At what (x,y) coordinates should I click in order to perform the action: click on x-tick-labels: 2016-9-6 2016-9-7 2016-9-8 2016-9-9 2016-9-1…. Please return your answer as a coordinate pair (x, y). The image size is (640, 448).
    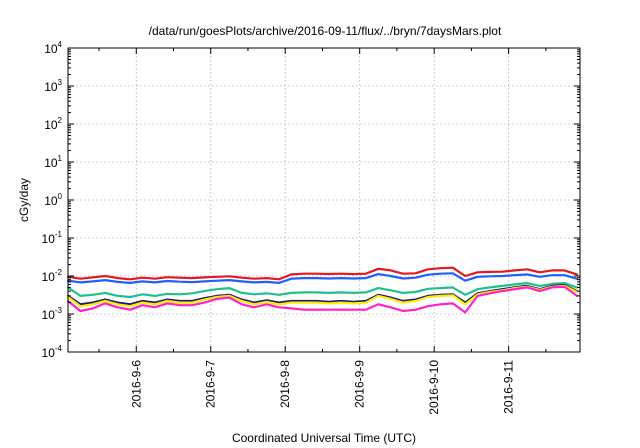
    Looking at the image, I should click on (322, 387).